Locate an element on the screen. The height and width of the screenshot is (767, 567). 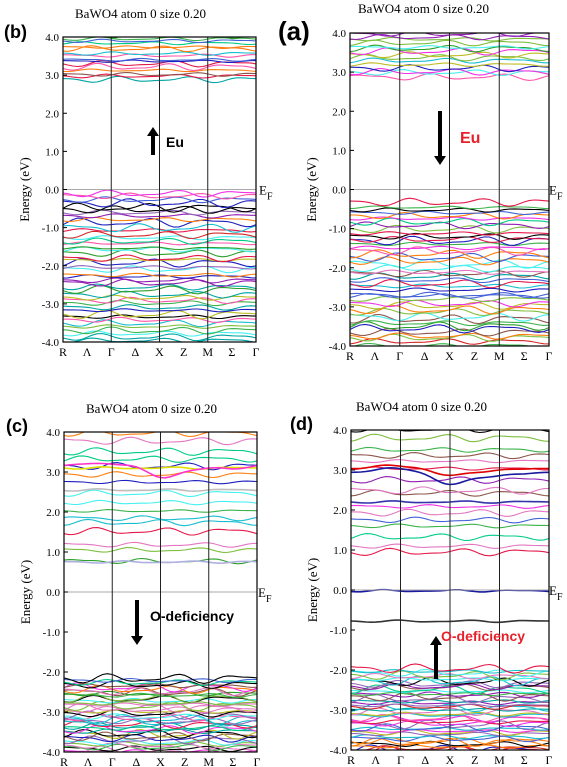
panel-label: (c) is located at coordinates (17, 426).